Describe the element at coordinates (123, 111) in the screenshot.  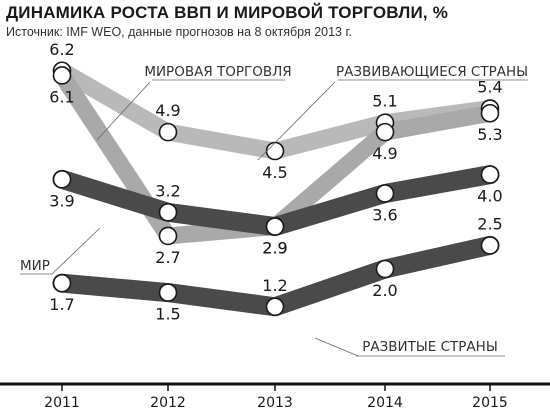
I see `leader-line-world-trade` at that location.